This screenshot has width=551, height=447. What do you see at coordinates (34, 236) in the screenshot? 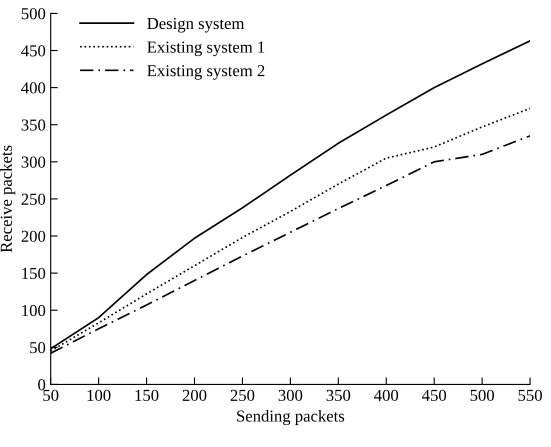
I see `y-tick-label: 200` at bounding box center [34, 236].